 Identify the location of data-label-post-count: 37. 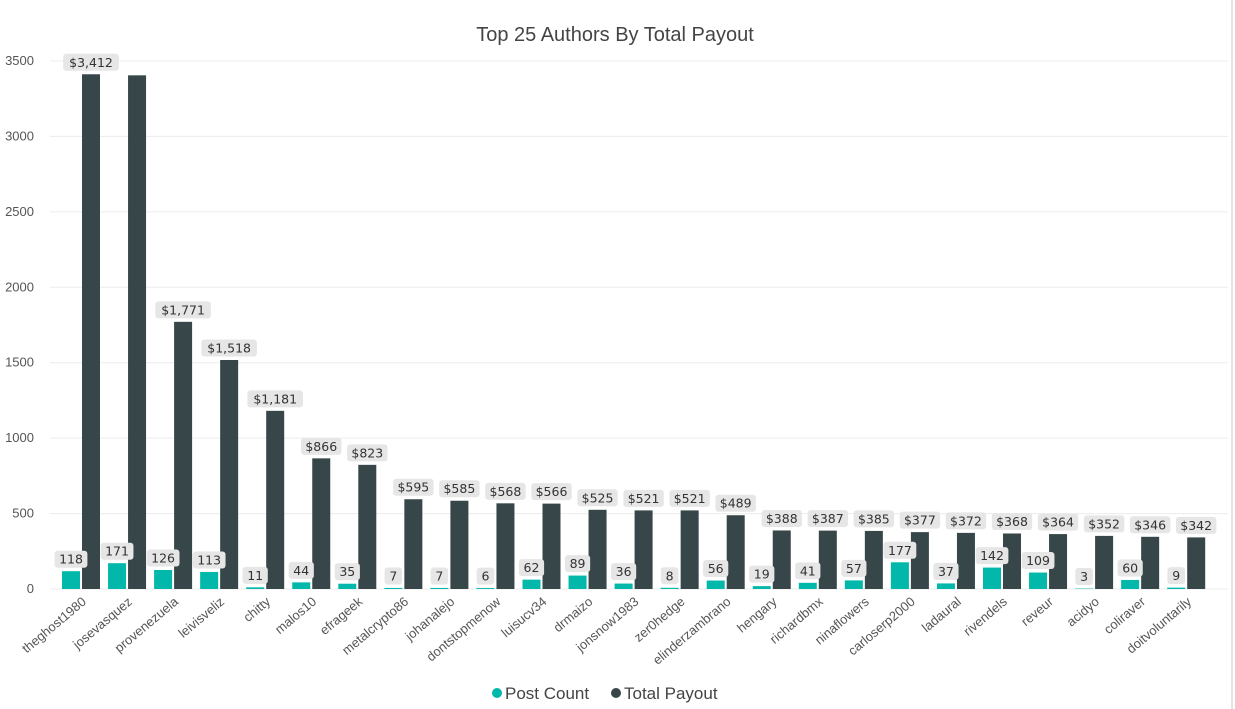
(946, 571).